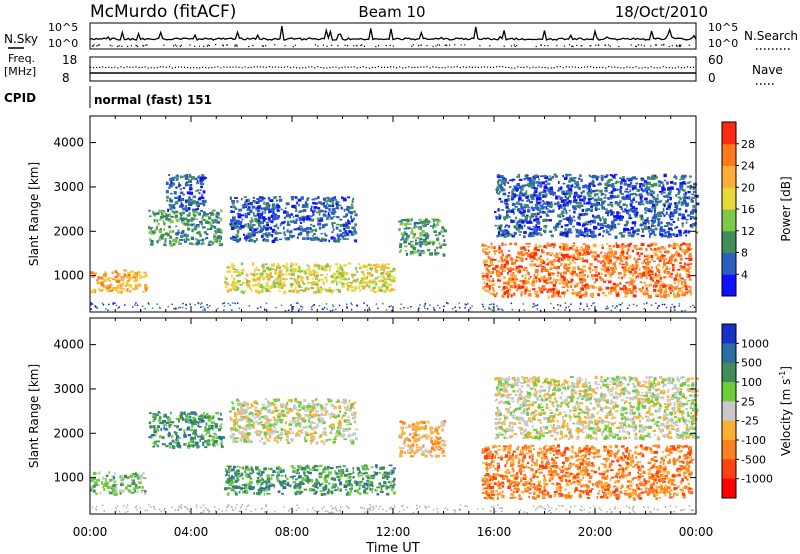 Image resolution: width=800 pixels, height=554 pixels. I want to click on nave-bottom-label: 0, so click(712, 78).